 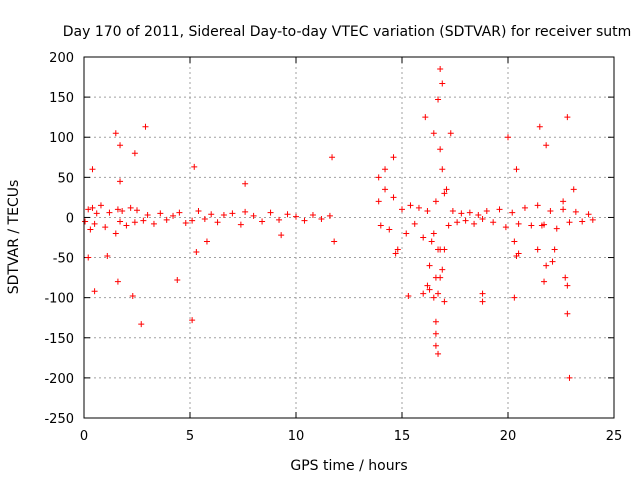 I want to click on y-tick-label: -150, so click(x=59, y=339).